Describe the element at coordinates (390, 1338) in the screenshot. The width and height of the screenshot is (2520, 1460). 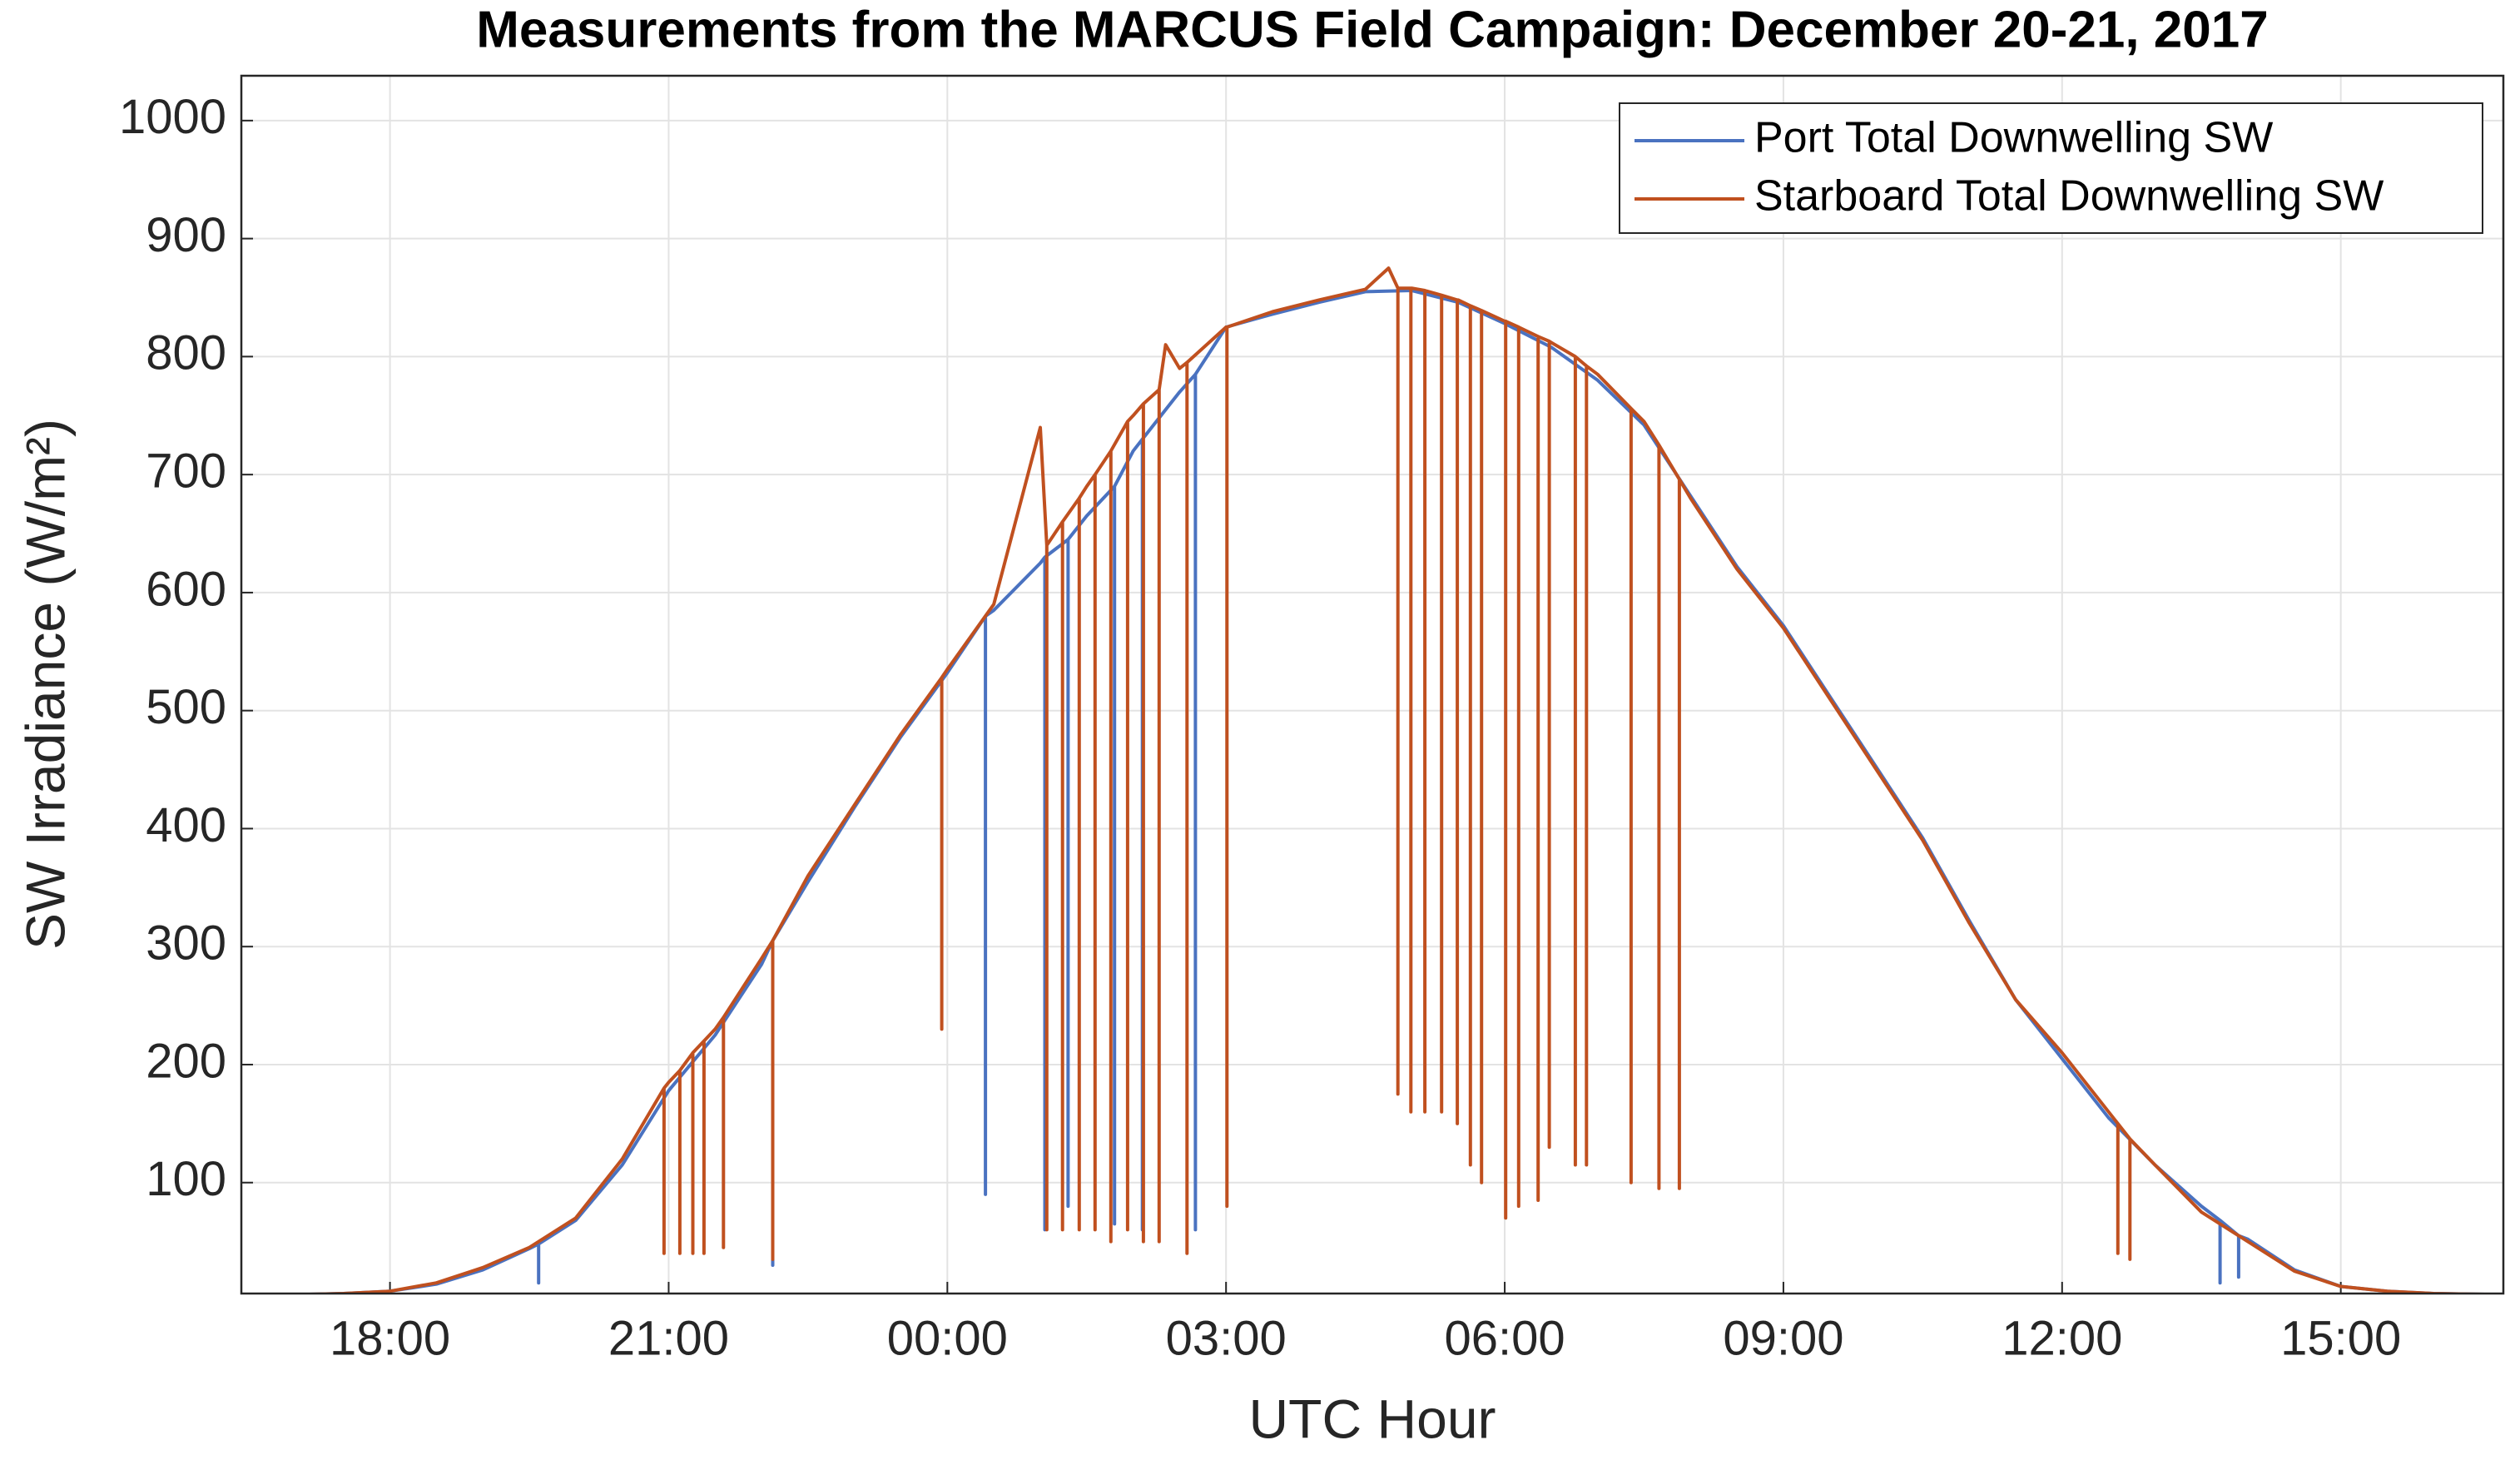
I see `x-tick-label: 18:00` at that location.